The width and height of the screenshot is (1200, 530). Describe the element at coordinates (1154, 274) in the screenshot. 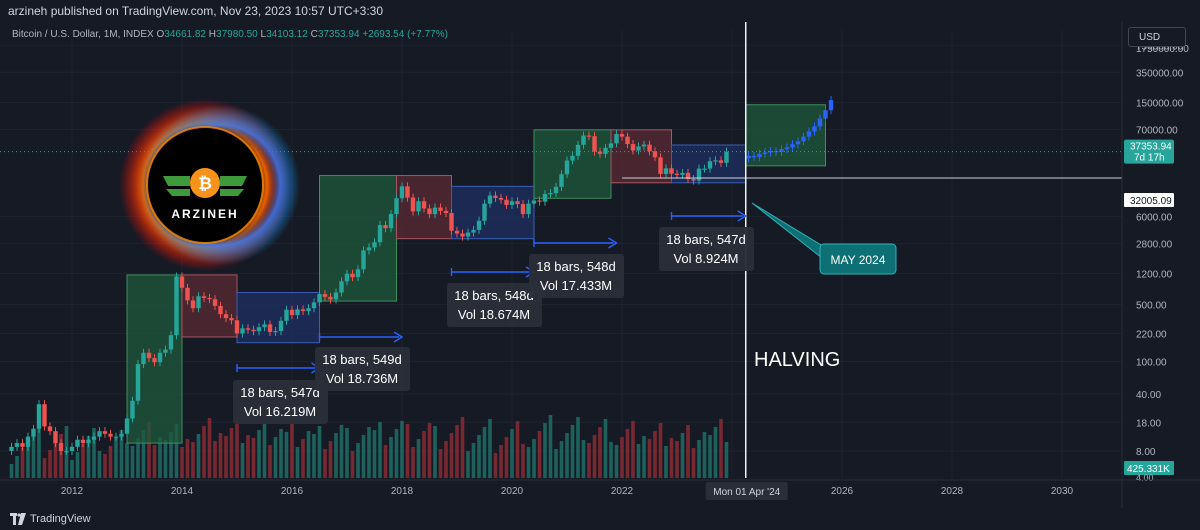

I see `y-tick-label: 1200.00` at that location.